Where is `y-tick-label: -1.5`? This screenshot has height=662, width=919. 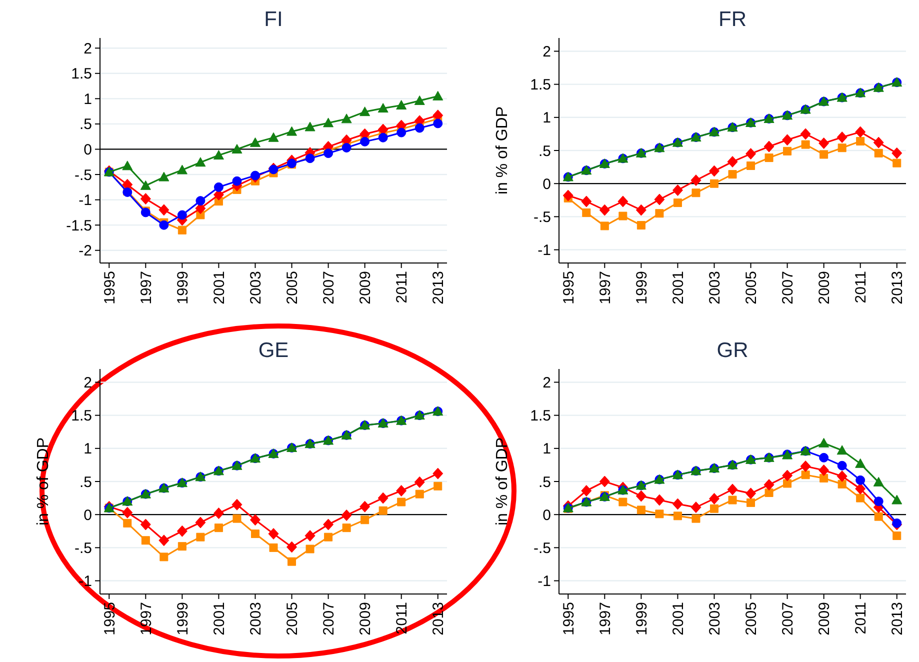 y-tick-label: -1.5 is located at coordinates (79, 225).